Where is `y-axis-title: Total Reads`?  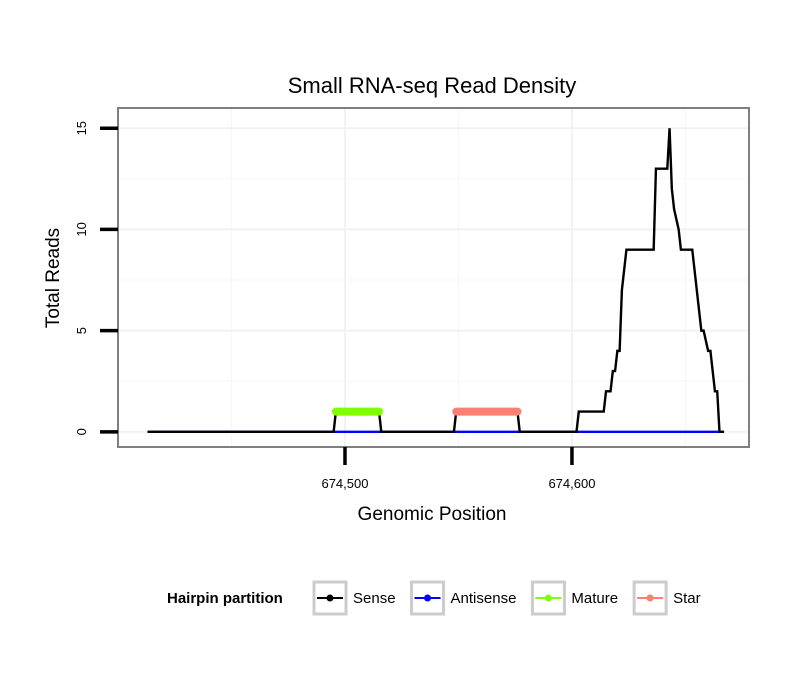 y-axis-title: Total Reads is located at coordinates (53, 278).